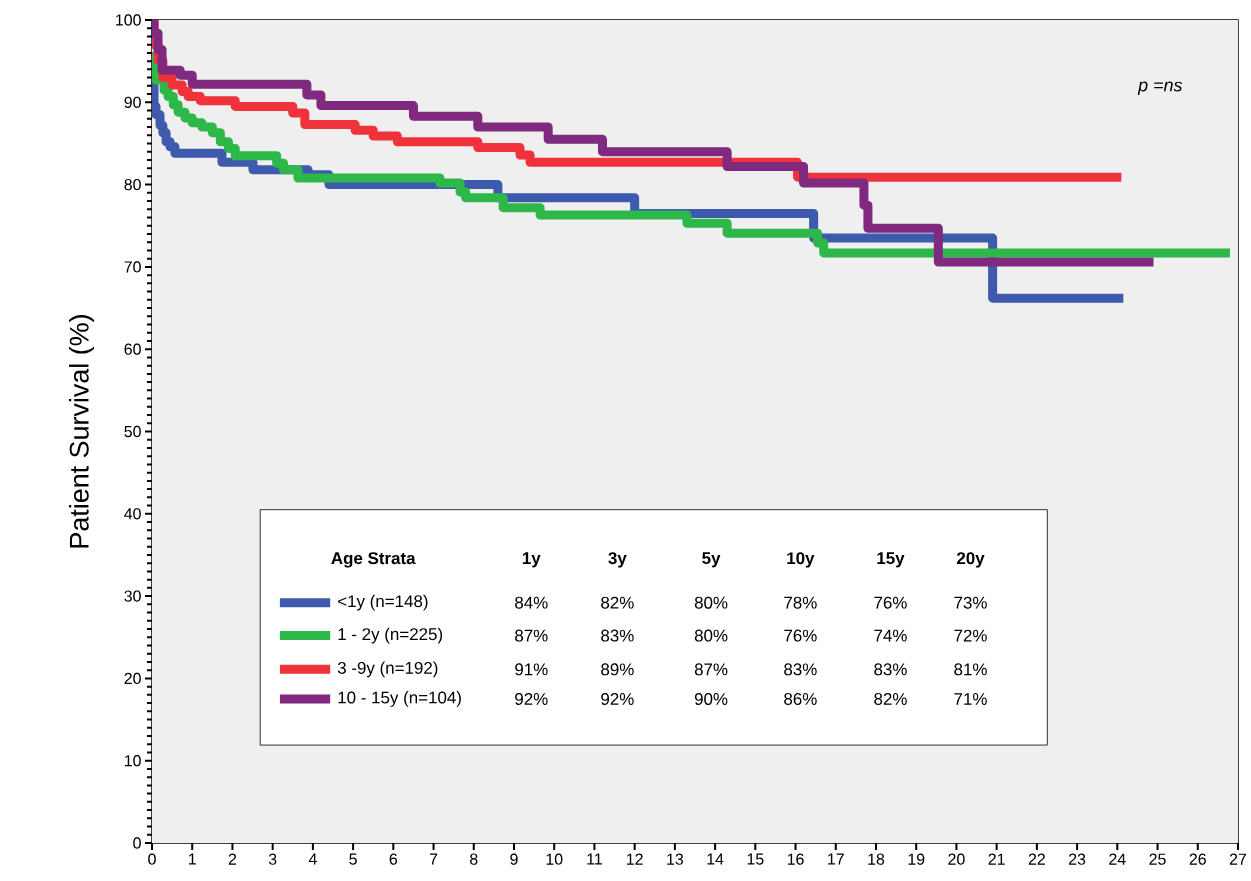  What do you see at coordinates (531, 602) in the screenshot?
I see `annotation: 84%` at bounding box center [531, 602].